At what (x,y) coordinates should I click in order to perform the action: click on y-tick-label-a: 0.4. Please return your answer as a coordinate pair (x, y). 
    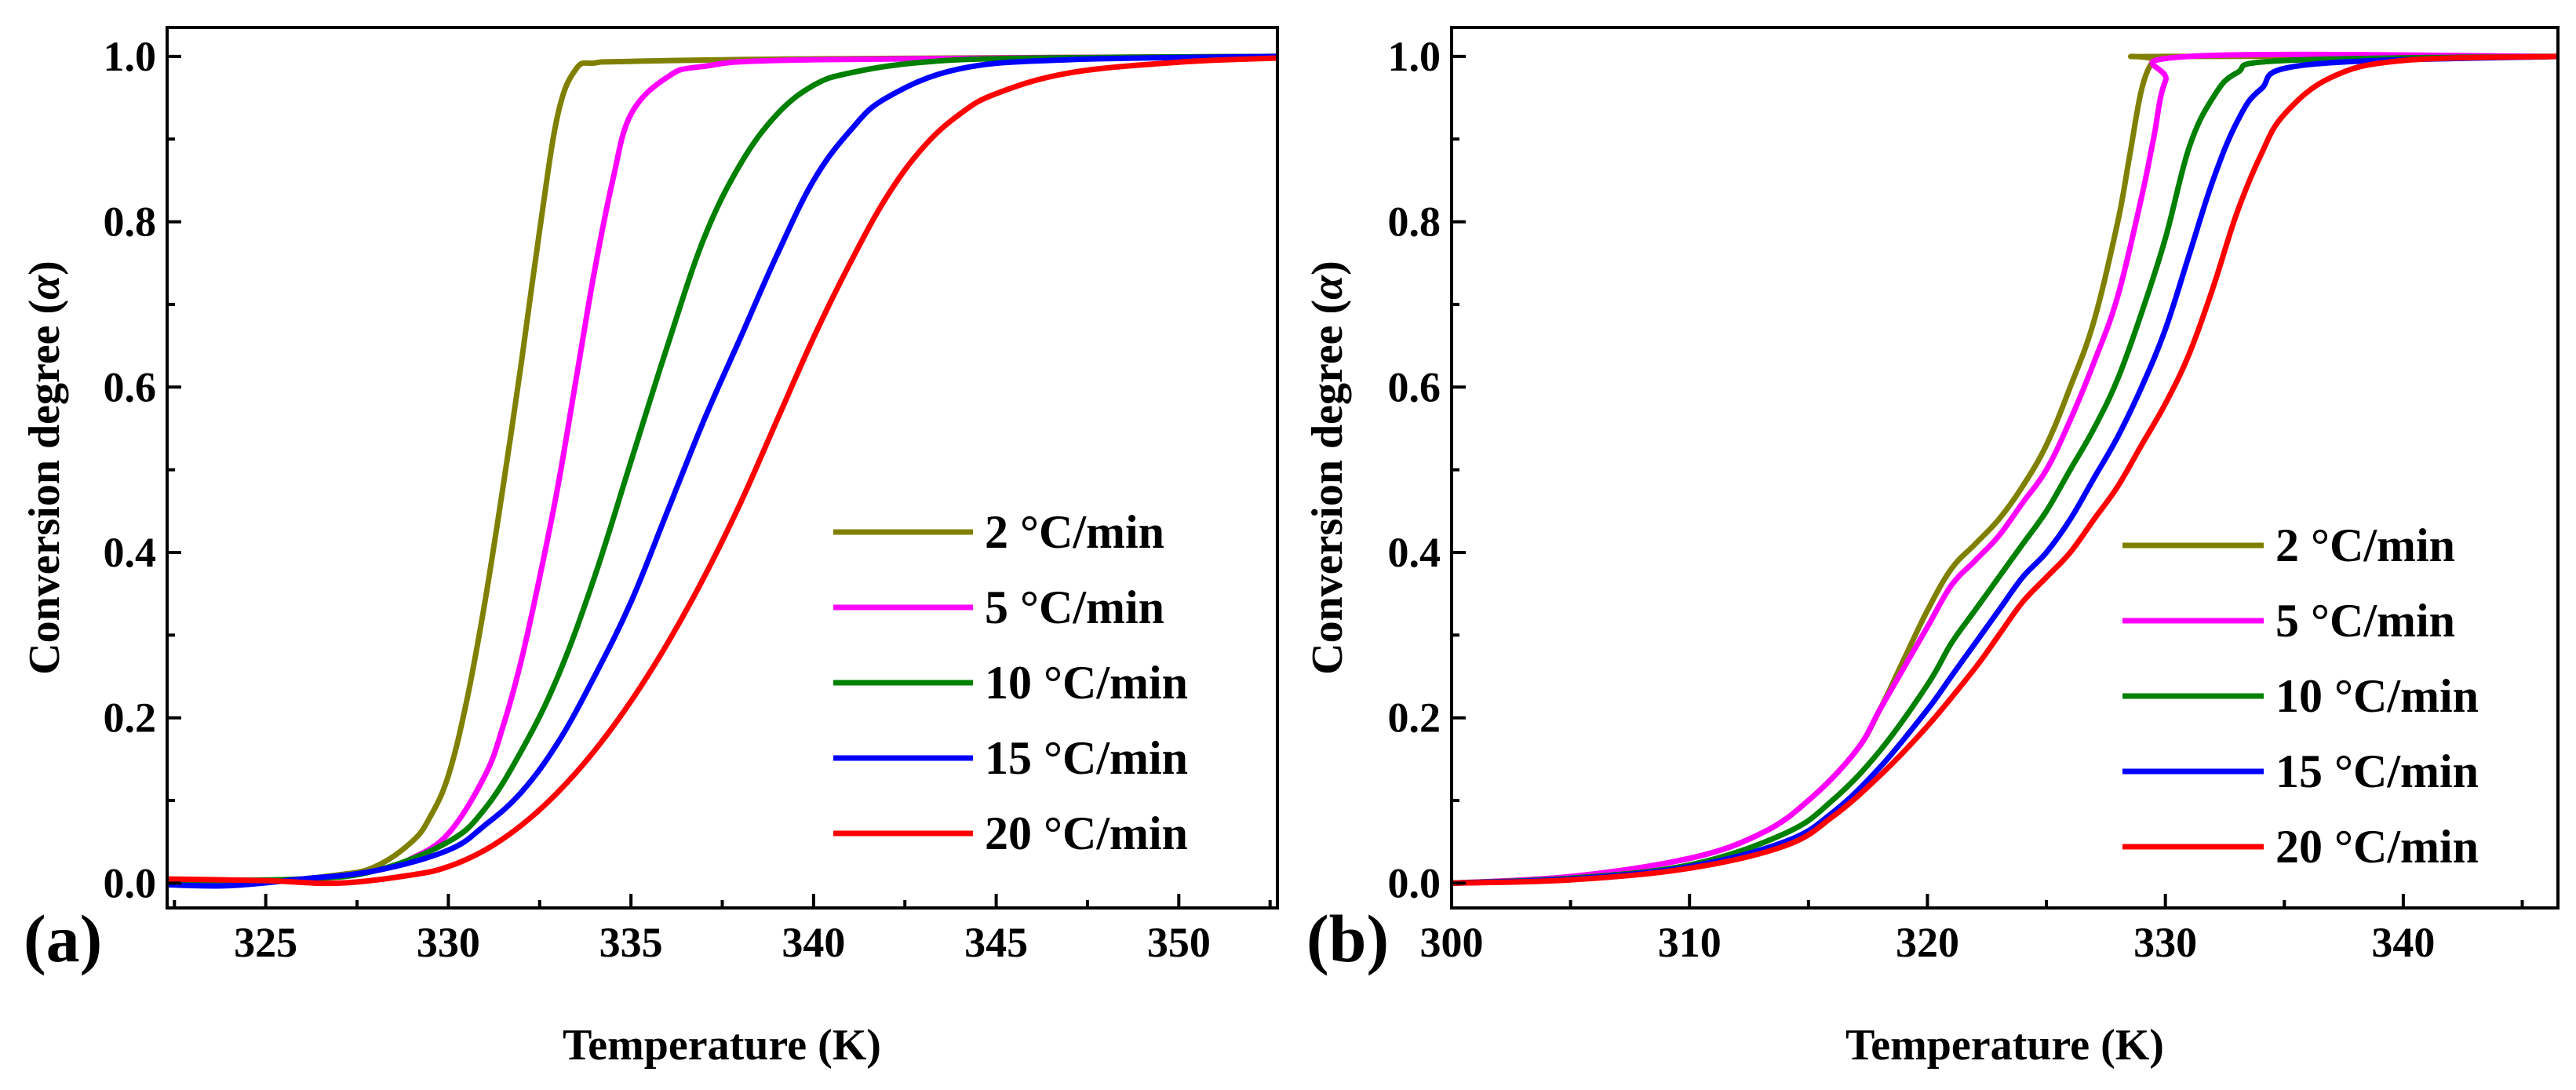
    Looking at the image, I should click on (130, 552).